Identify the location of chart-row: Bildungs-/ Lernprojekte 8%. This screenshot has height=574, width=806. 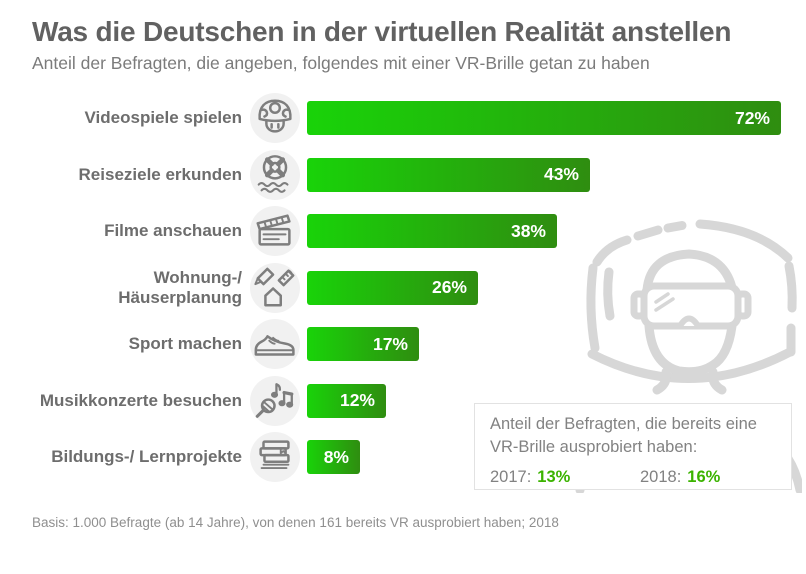
(407, 457).